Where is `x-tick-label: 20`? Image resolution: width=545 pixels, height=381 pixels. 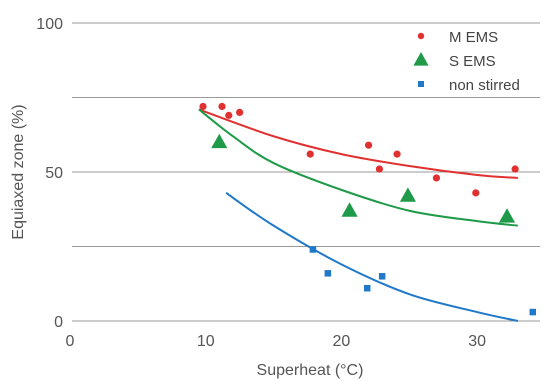
x-tick-label: 20 is located at coordinates (342, 341).